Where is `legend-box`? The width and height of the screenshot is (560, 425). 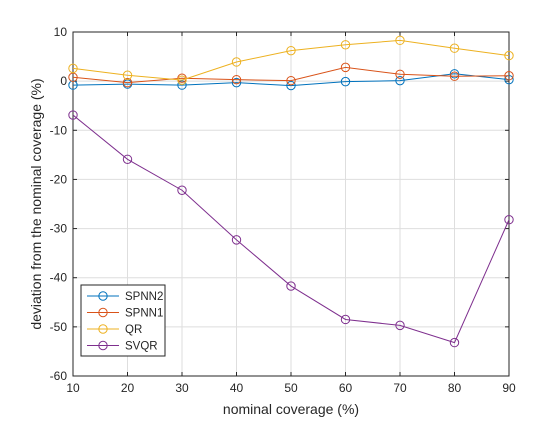
legend-box is located at coordinates (123, 320).